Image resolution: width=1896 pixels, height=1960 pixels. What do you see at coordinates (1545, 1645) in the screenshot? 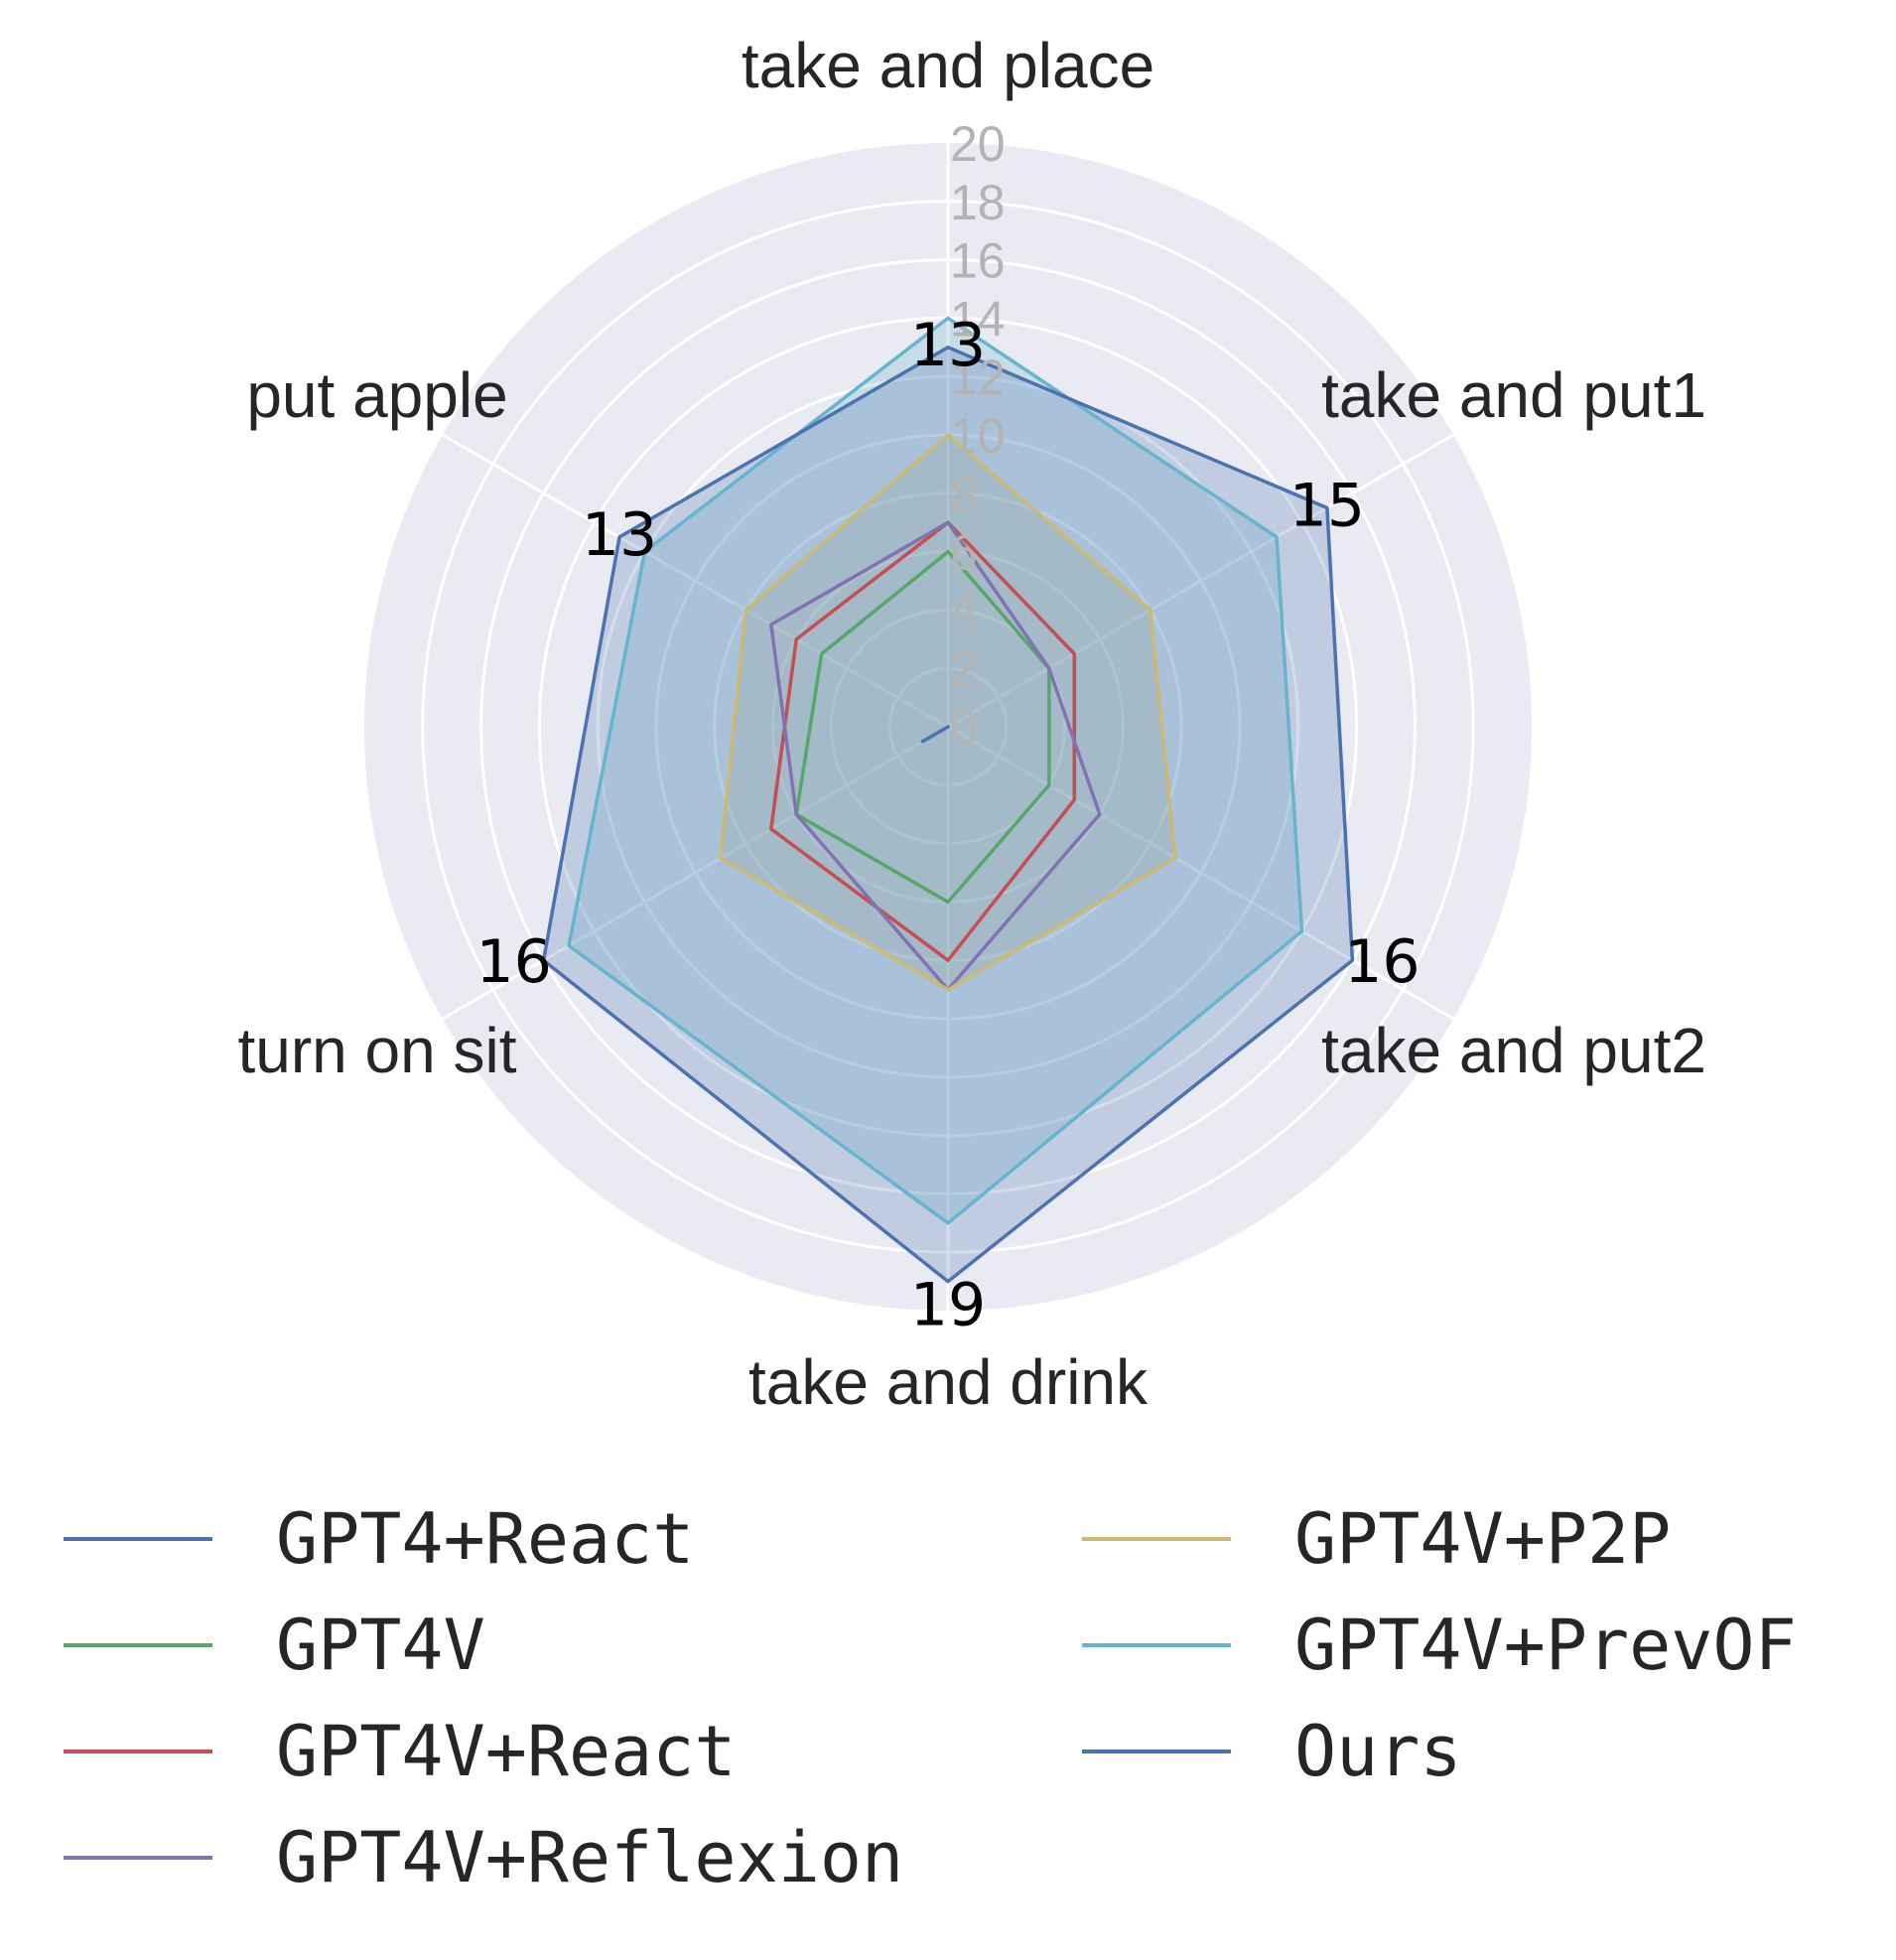
I see `legend-label: GPT4V+PrevOF` at bounding box center [1545, 1645].